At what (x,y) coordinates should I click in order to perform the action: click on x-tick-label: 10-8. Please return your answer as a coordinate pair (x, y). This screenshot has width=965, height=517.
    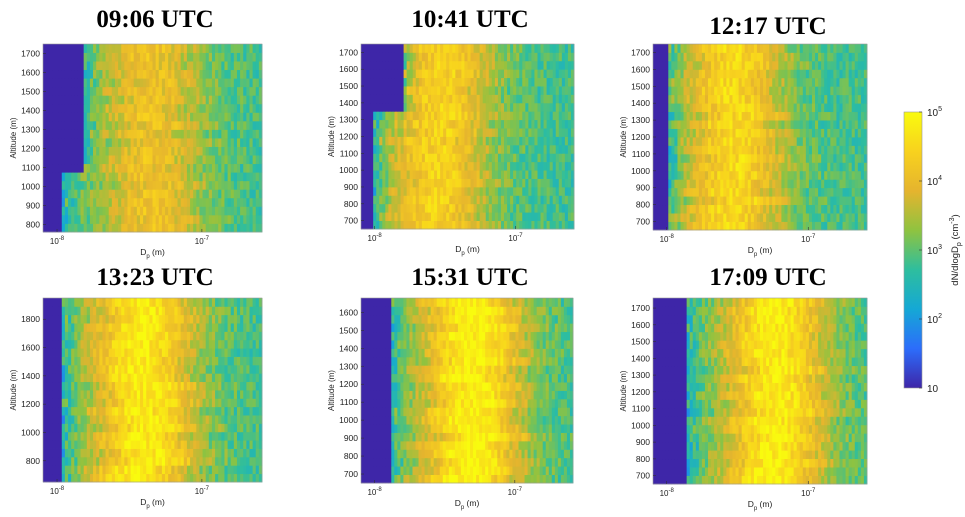
    Looking at the image, I should click on (375, 238).